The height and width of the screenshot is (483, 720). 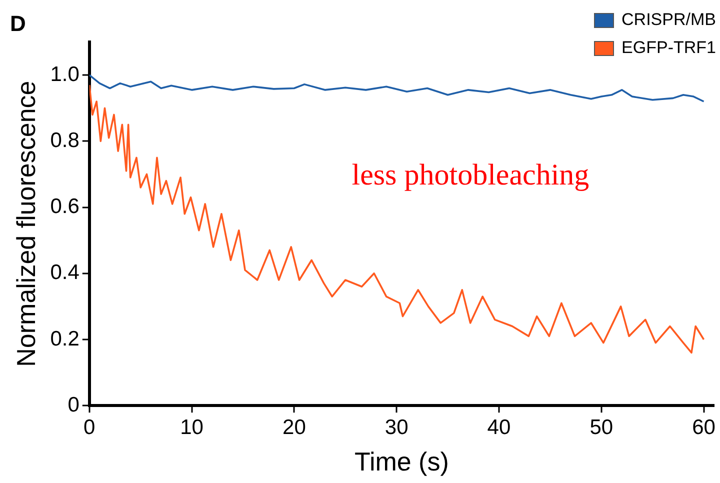 I want to click on legend-label: EGFP-TRF1, so click(x=669, y=48).